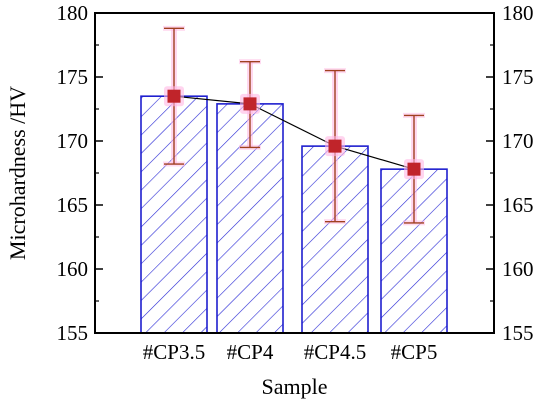 The width and height of the screenshot is (550, 404). I want to click on x-axis: #CP3.5 #CP4 #CP4.5 #CP5, so click(290, 352).